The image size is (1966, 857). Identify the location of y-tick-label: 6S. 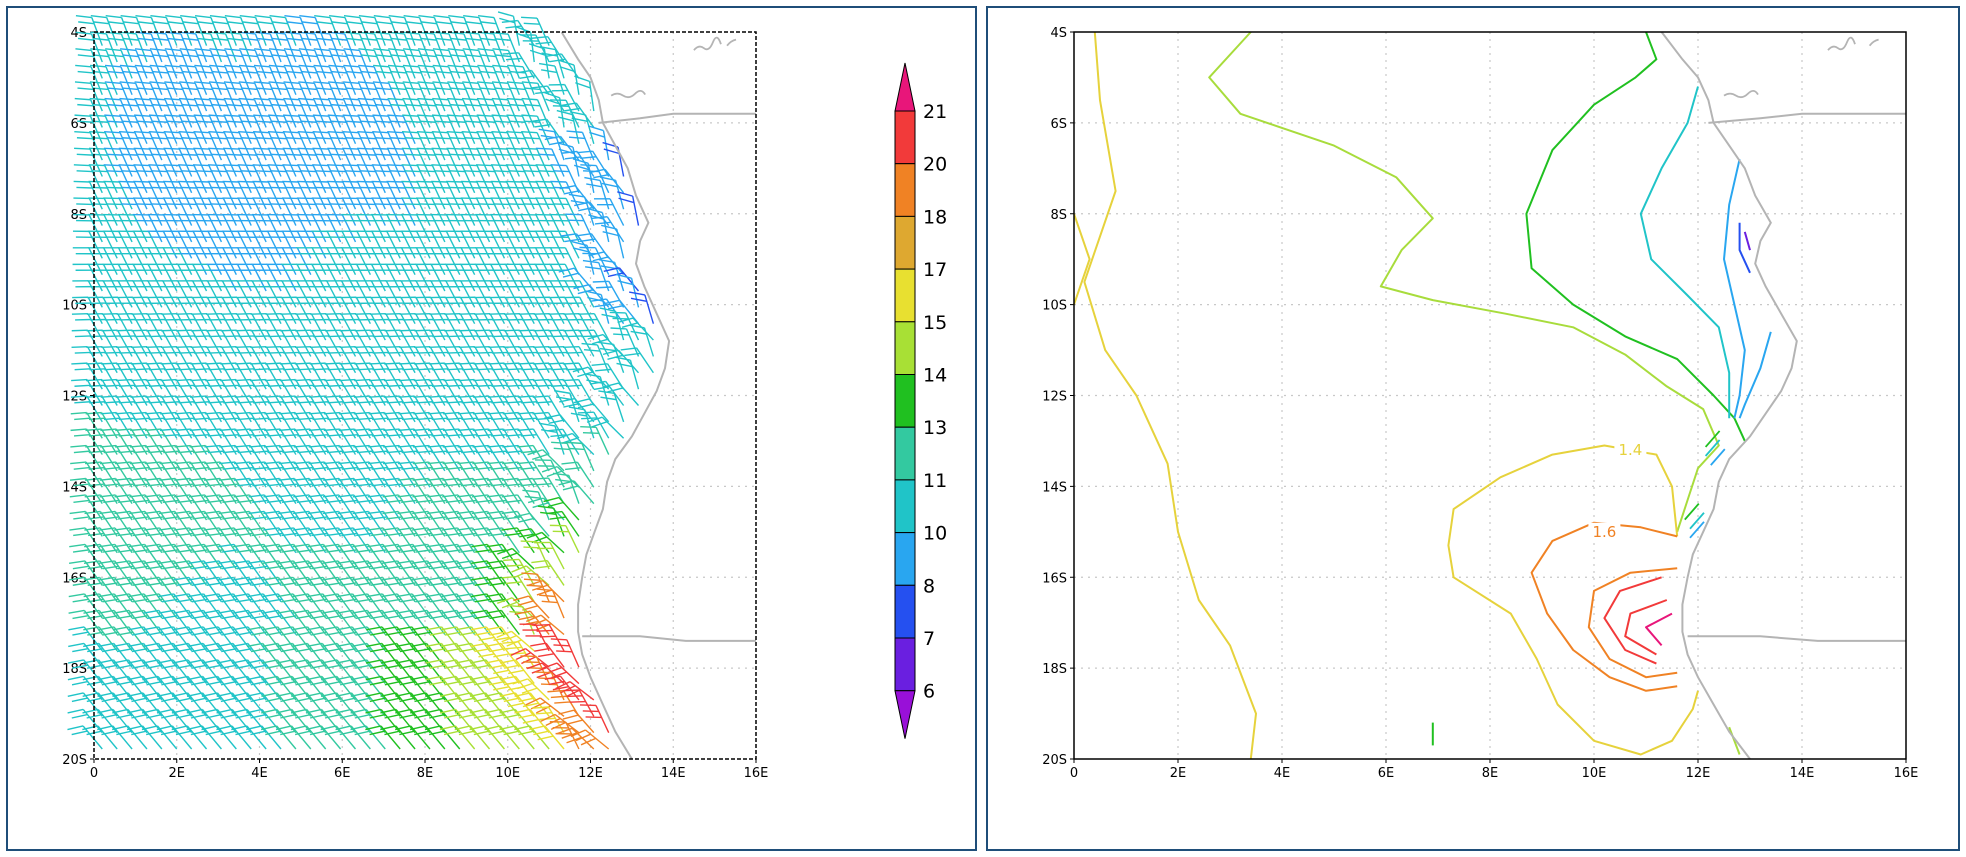
(78, 124).